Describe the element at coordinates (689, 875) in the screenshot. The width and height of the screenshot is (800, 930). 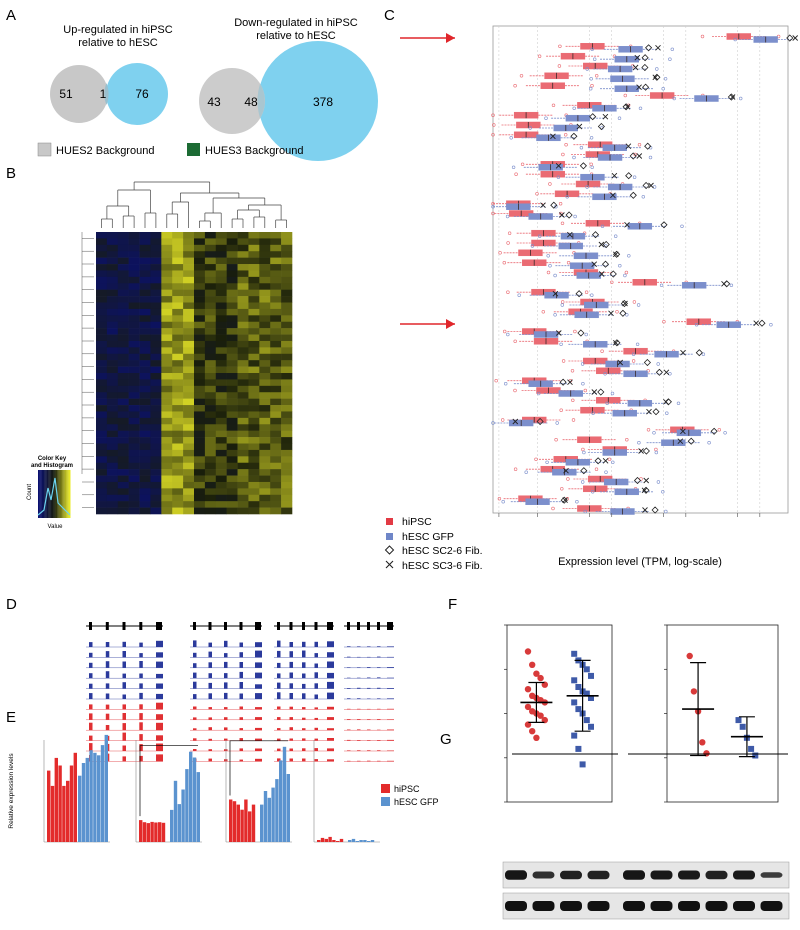
I see `blot-band-ldha` at that location.